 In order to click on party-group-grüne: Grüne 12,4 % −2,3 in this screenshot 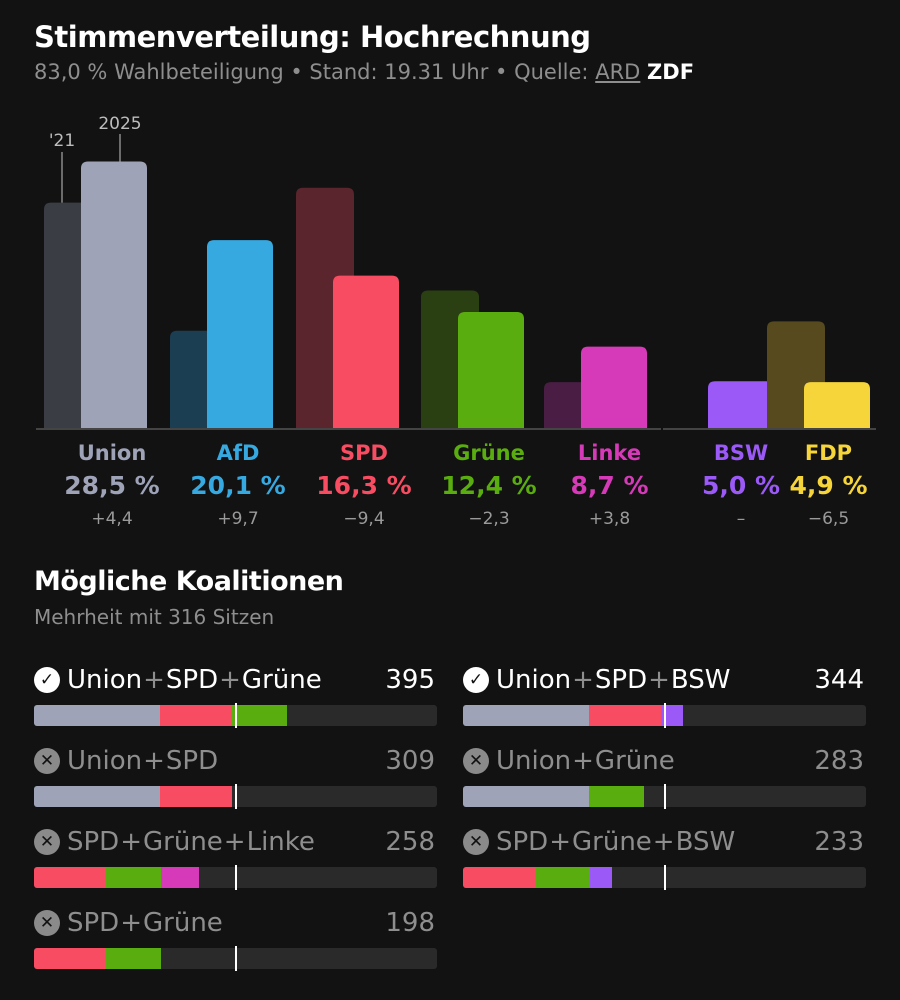, I will do `click(479, 409)`.